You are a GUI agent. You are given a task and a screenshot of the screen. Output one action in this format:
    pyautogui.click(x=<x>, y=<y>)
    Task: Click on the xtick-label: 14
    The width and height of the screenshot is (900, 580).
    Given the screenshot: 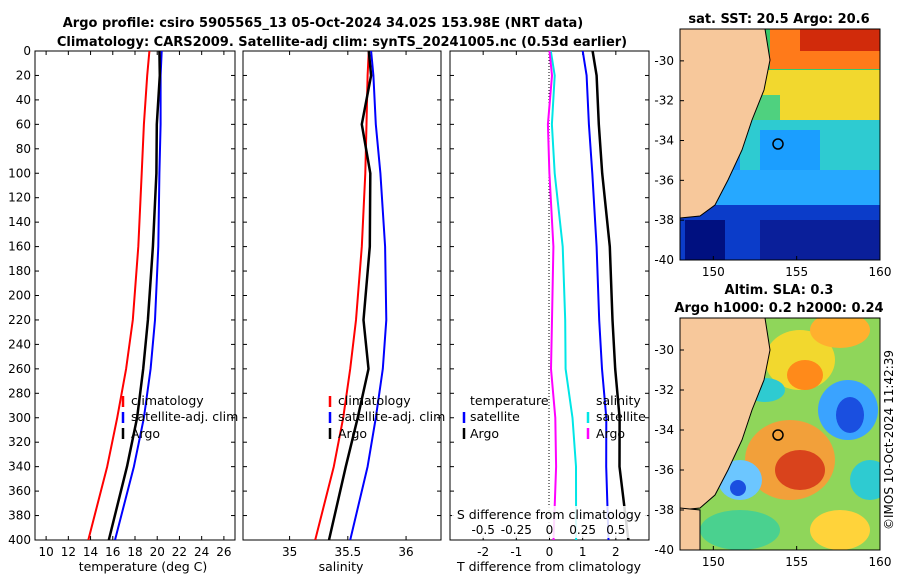 What is the action you would take?
    pyautogui.click(x=90, y=552)
    